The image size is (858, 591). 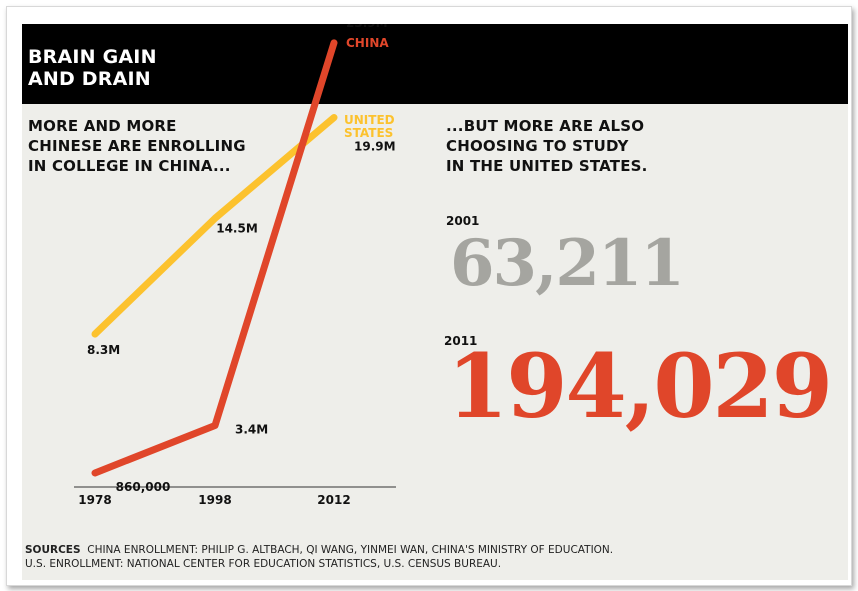 What do you see at coordinates (367, 43) in the screenshot?
I see `series-name-china: CHINA` at bounding box center [367, 43].